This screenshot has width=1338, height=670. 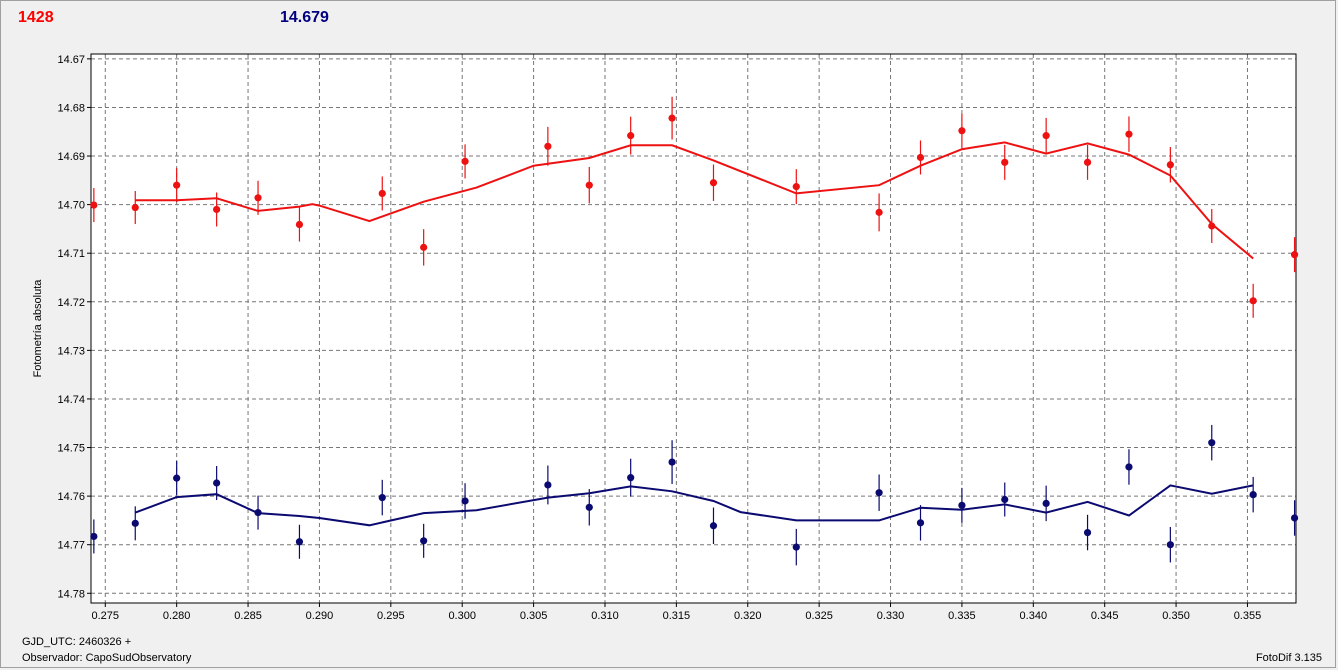 I want to click on y-tick-label: 14.72, so click(x=71, y=303).